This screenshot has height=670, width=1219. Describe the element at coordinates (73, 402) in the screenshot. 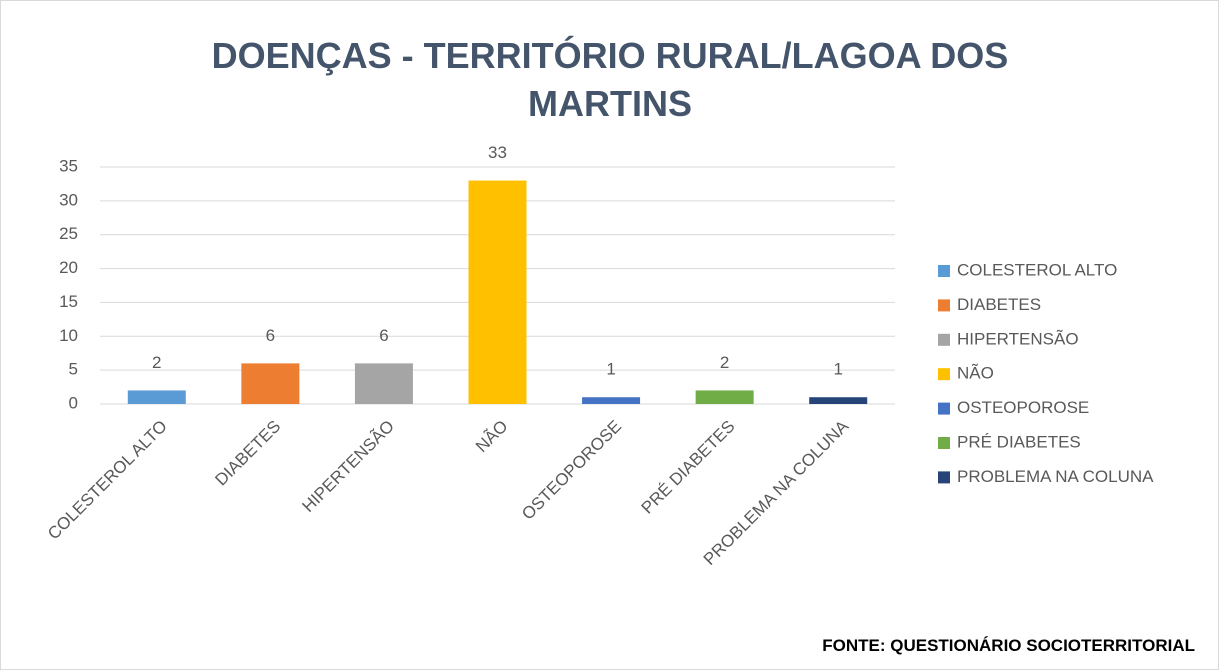

I see `y-tick-label: 0` at that location.